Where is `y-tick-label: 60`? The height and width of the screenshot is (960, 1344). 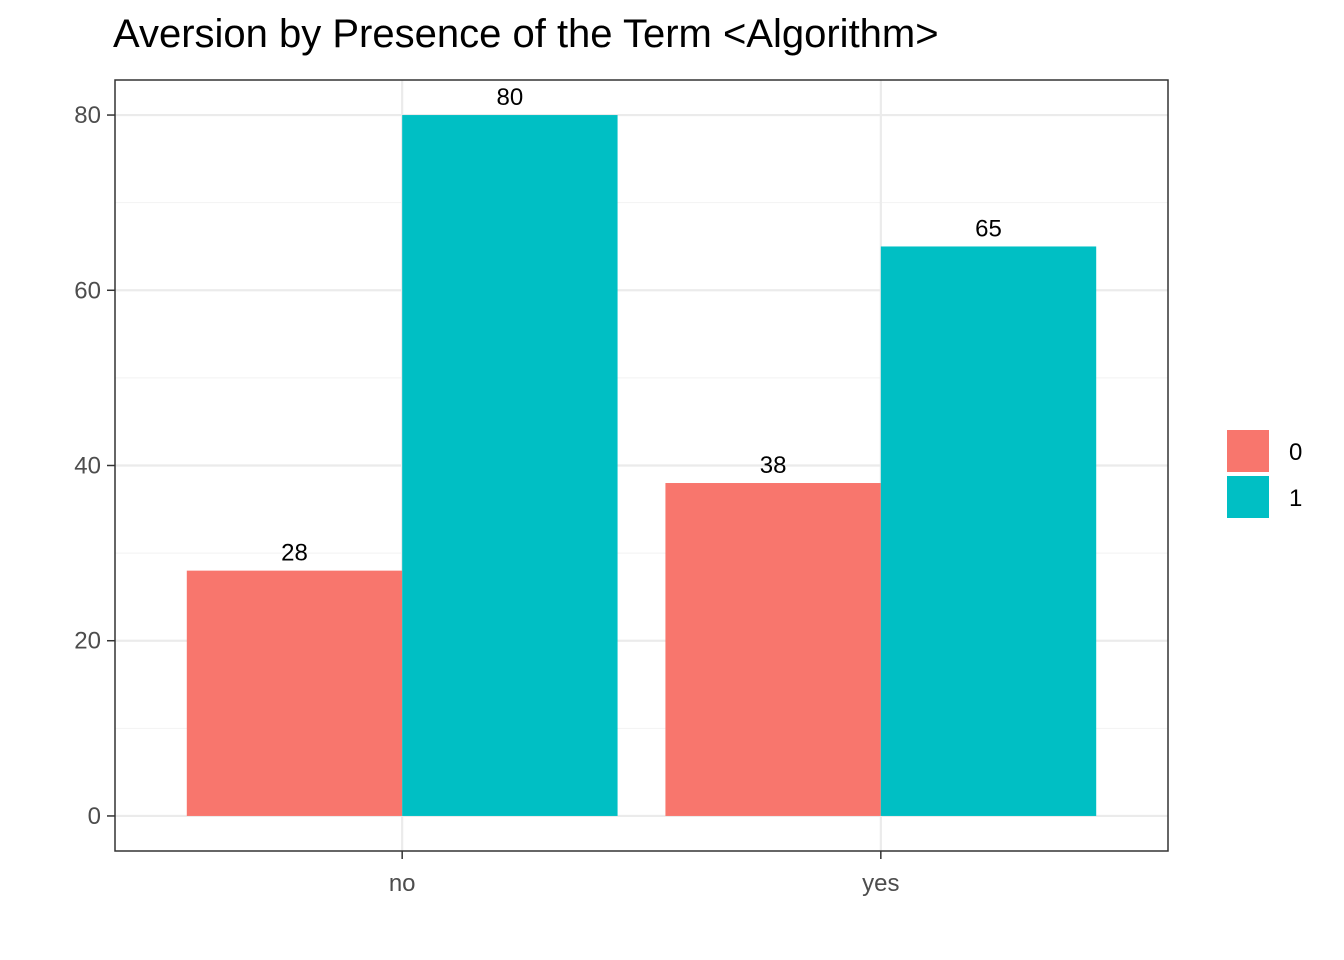
y-tick-label: 60 is located at coordinates (87, 290).